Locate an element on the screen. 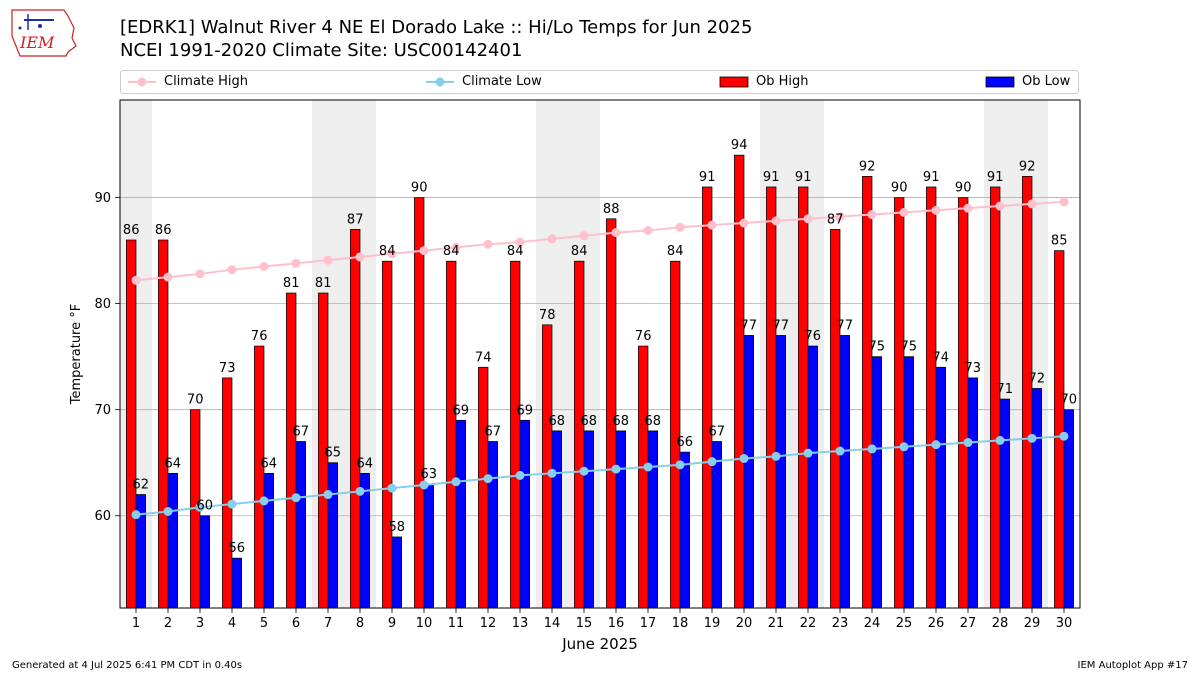 The width and height of the screenshot is (1200, 675). data-label-ob-high: 92 is located at coordinates (1027, 166).